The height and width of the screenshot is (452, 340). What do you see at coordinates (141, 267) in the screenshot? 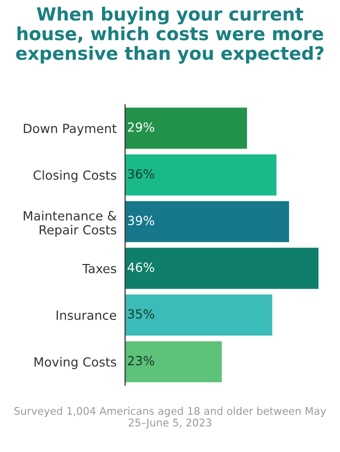
I see `data-label: 46%` at bounding box center [141, 267].